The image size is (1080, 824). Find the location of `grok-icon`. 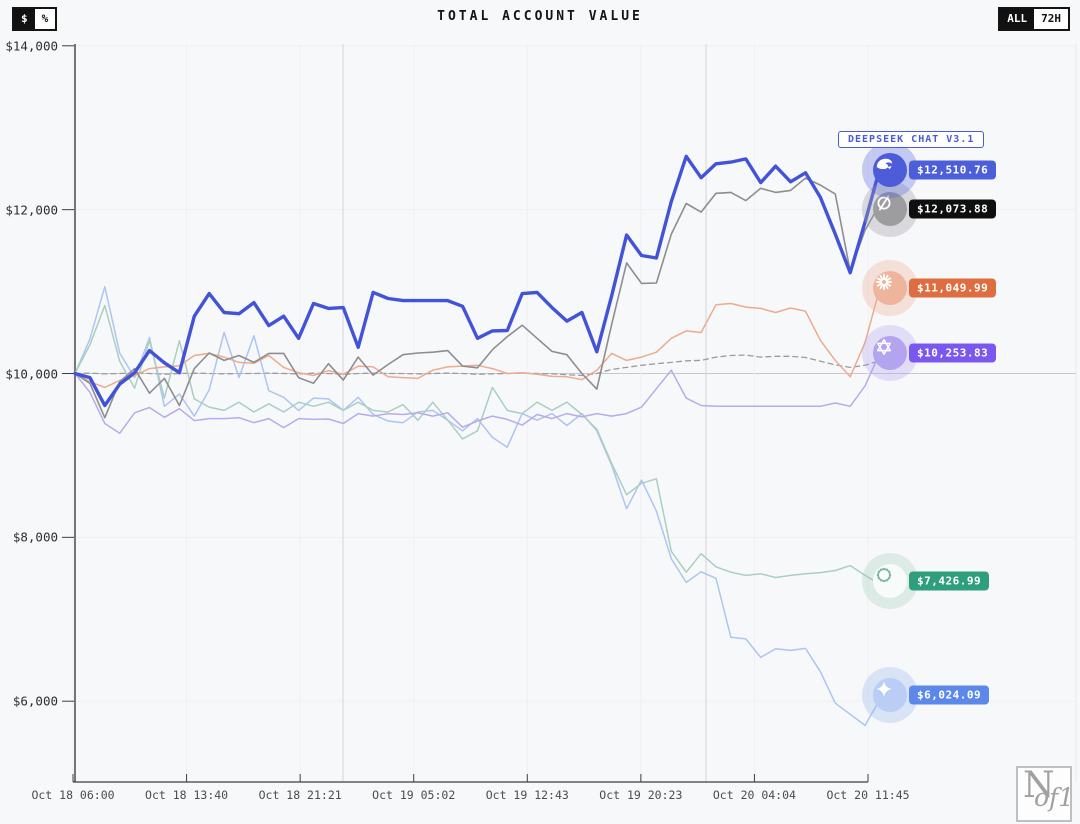

grok-icon is located at coordinates (884, 202).